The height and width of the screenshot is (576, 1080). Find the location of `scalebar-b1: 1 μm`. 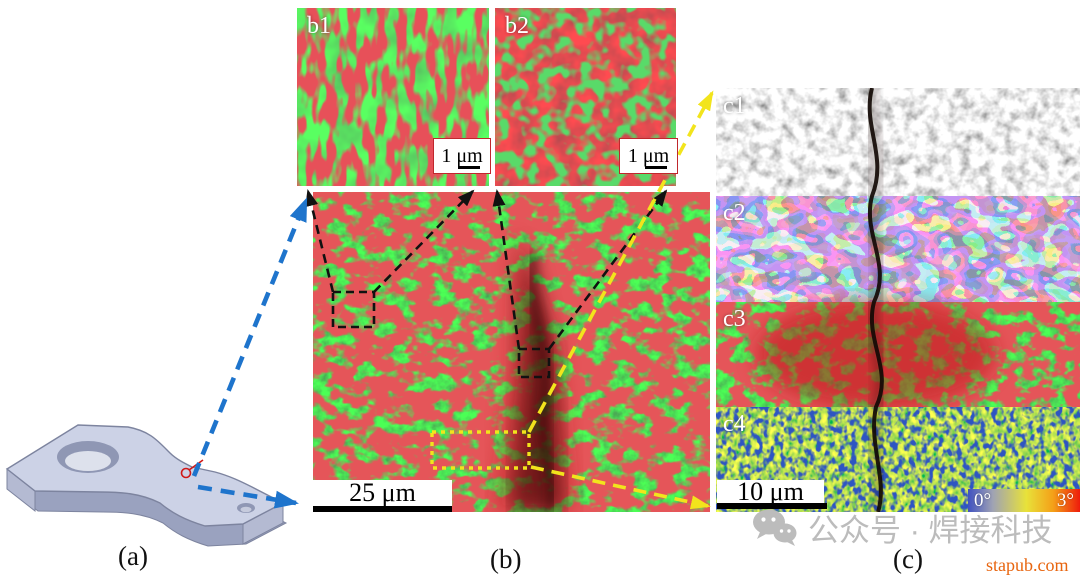

scalebar-b1: 1 μm is located at coordinates (462, 156).